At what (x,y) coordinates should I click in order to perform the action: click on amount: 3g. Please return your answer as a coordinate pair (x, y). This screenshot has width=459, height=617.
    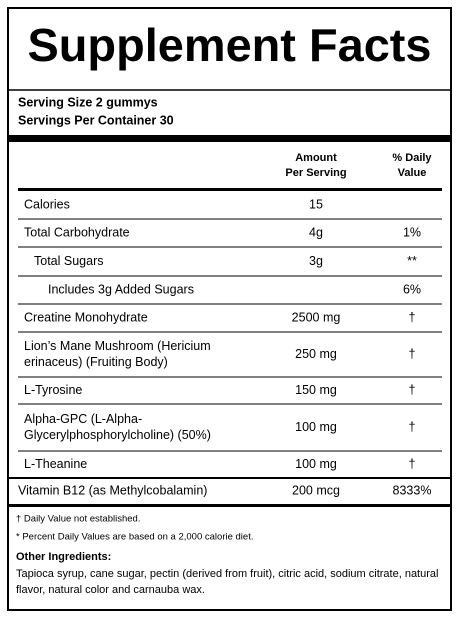
    Looking at the image, I should click on (316, 261).